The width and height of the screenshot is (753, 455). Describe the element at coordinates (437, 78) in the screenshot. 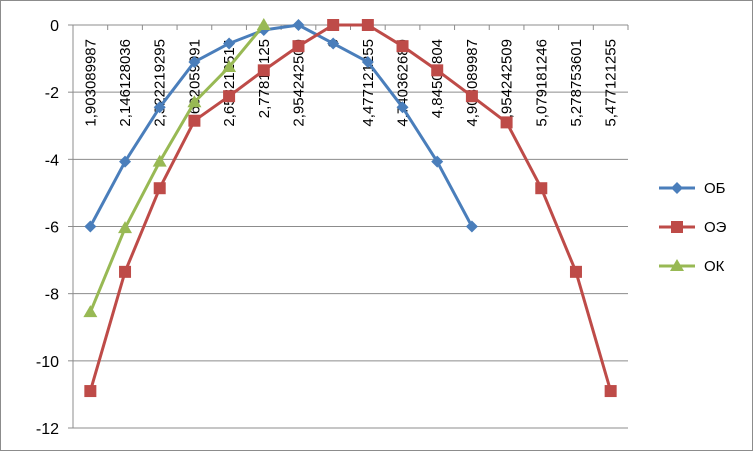

I see `x-tick-label: 4,84509804` at that location.